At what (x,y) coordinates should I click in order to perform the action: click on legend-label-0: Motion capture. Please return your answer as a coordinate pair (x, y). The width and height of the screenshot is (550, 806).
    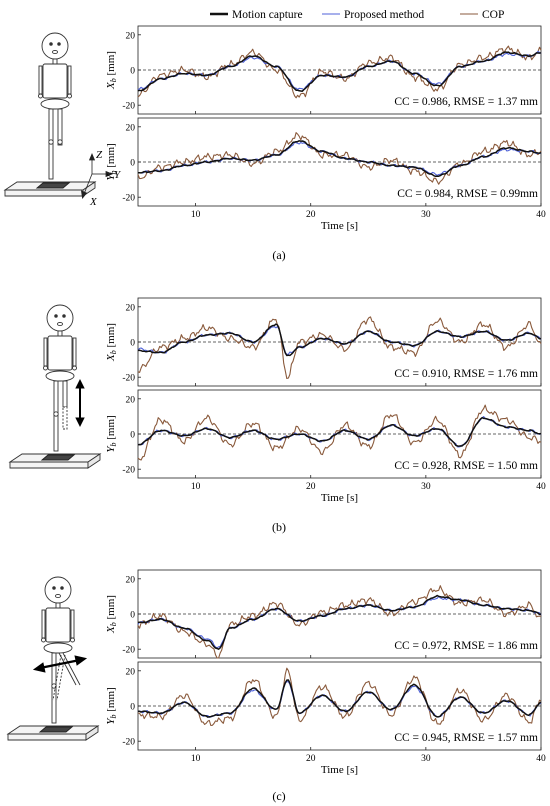
    Looking at the image, I should click on (267, 15).